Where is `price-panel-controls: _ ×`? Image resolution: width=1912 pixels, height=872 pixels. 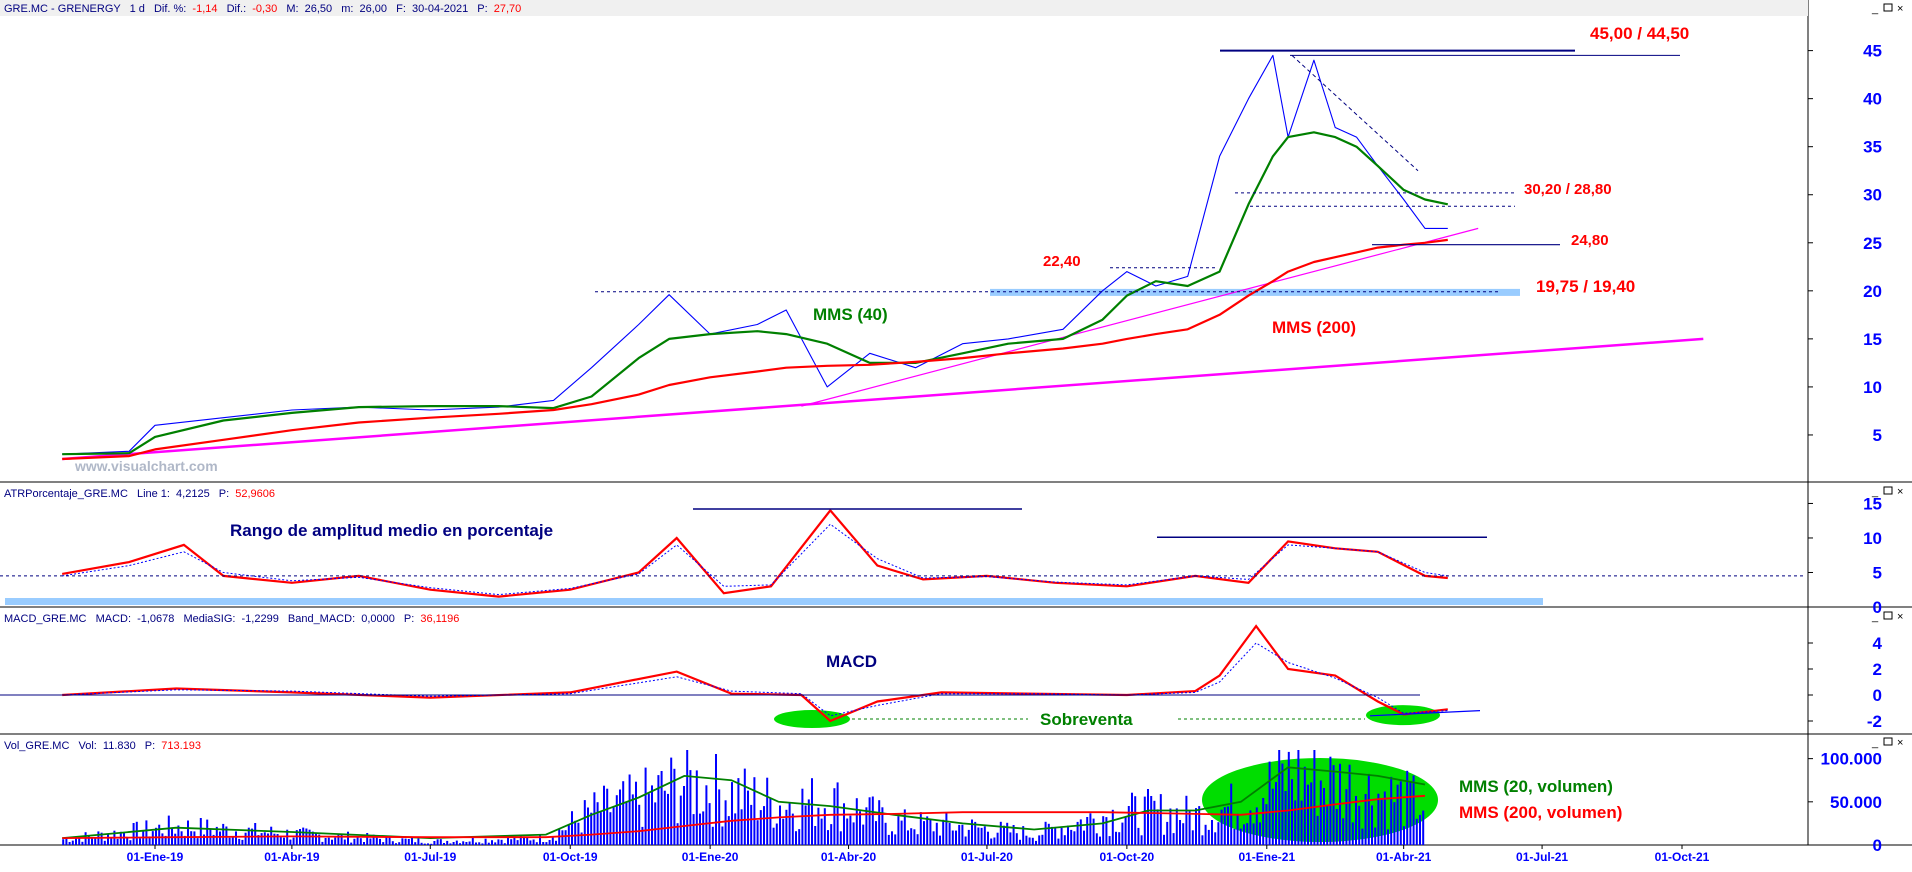
price-panel-controls: _ × is located at coordinates (1887, 9).